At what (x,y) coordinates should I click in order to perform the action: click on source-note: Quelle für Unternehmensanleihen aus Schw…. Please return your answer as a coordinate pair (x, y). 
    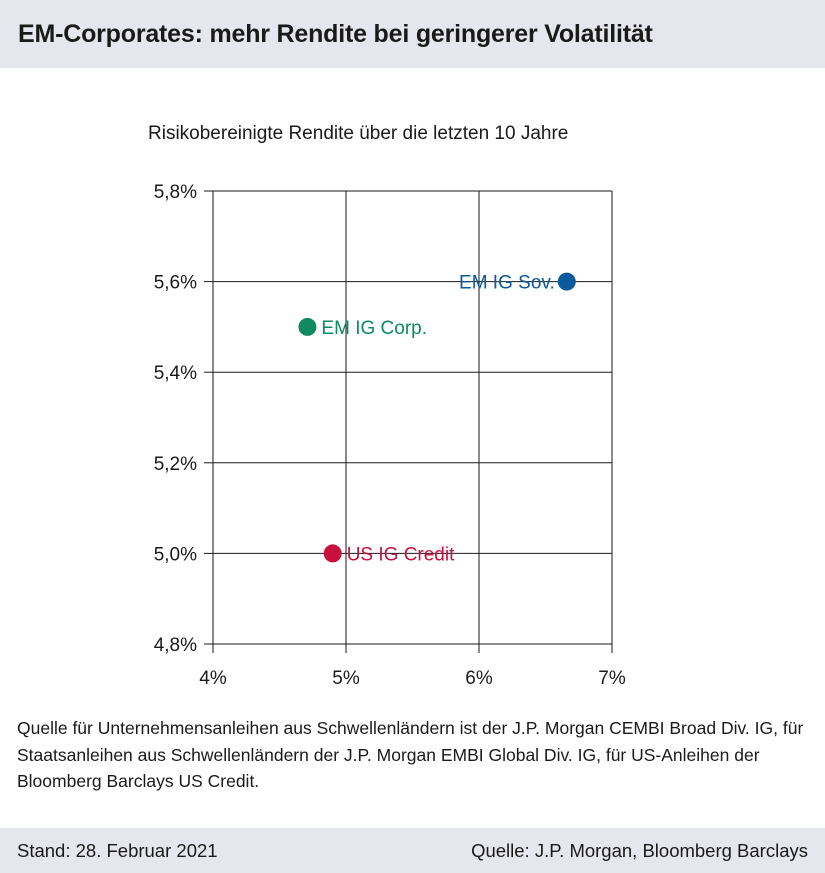
    Looking at the image, I should click on (410, 754).